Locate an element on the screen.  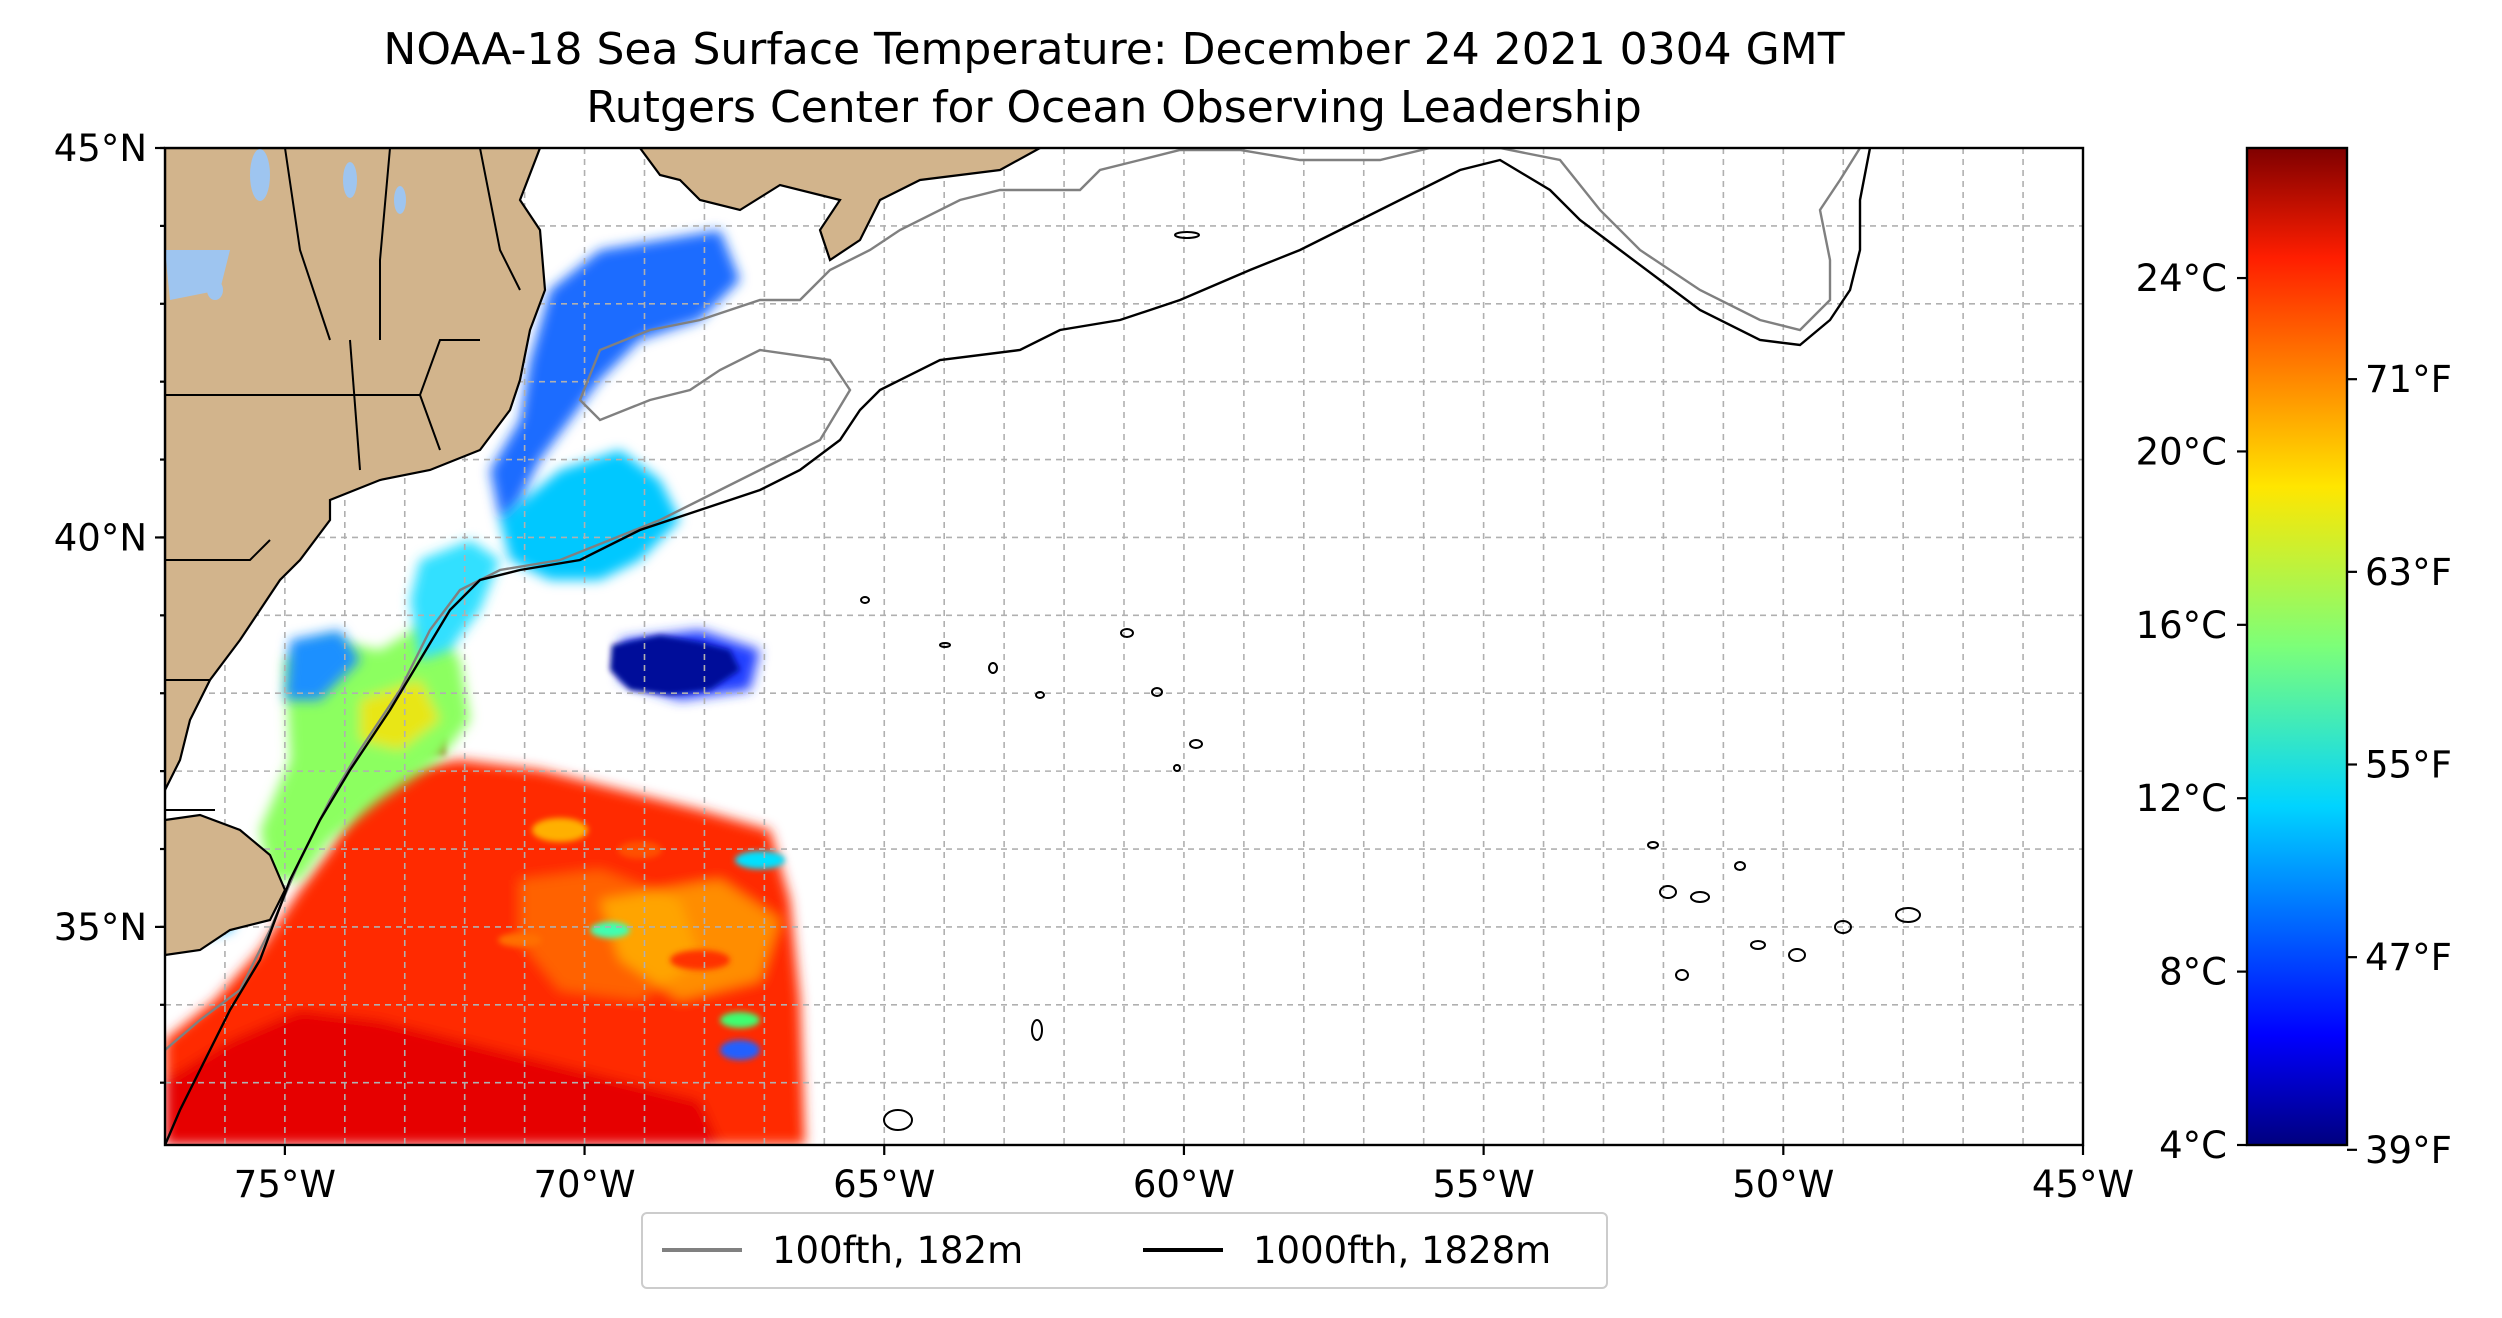
lon-tick-label: 60°W is located at coordinates (1184, 1184).